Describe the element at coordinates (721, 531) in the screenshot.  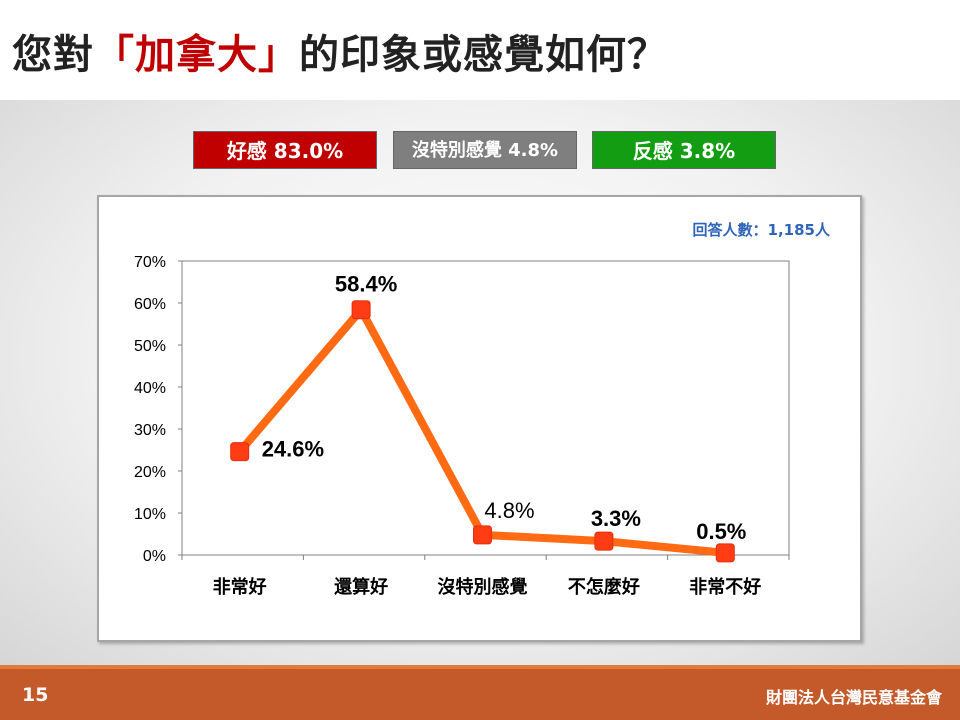
I see `data-label: 0.5%` at that location.